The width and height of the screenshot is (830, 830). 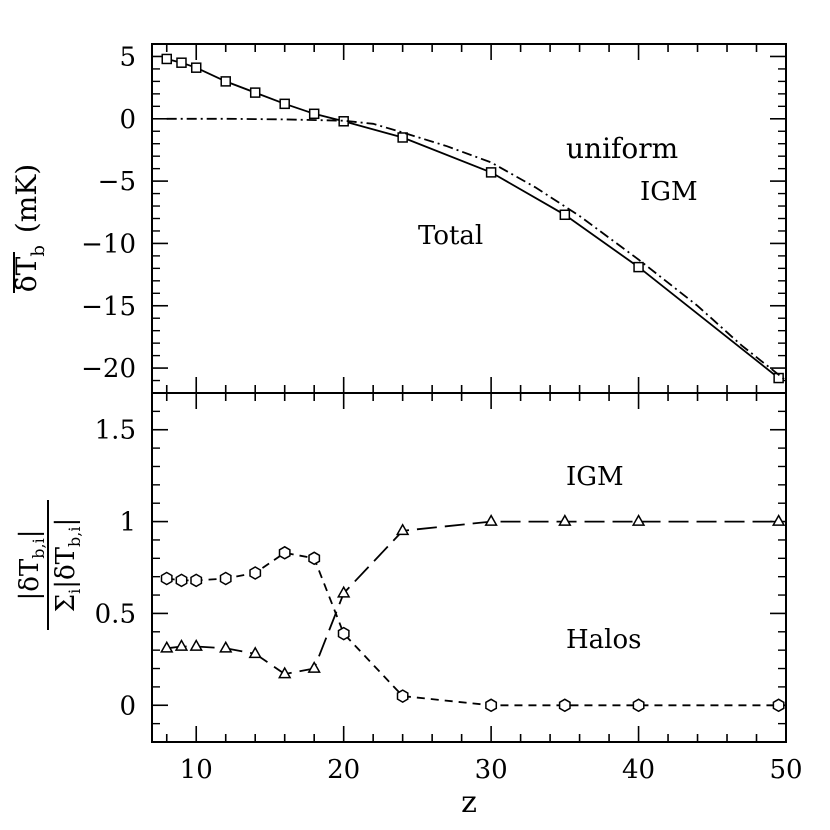 I want to click on top-ylabel: δTb (mK), so click(x=29, y=228).